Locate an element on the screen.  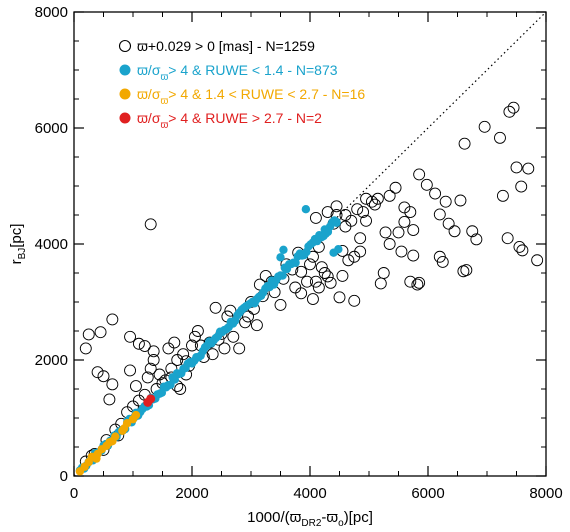
x-tick-label: 8000 is located at coordinates (545, 493).